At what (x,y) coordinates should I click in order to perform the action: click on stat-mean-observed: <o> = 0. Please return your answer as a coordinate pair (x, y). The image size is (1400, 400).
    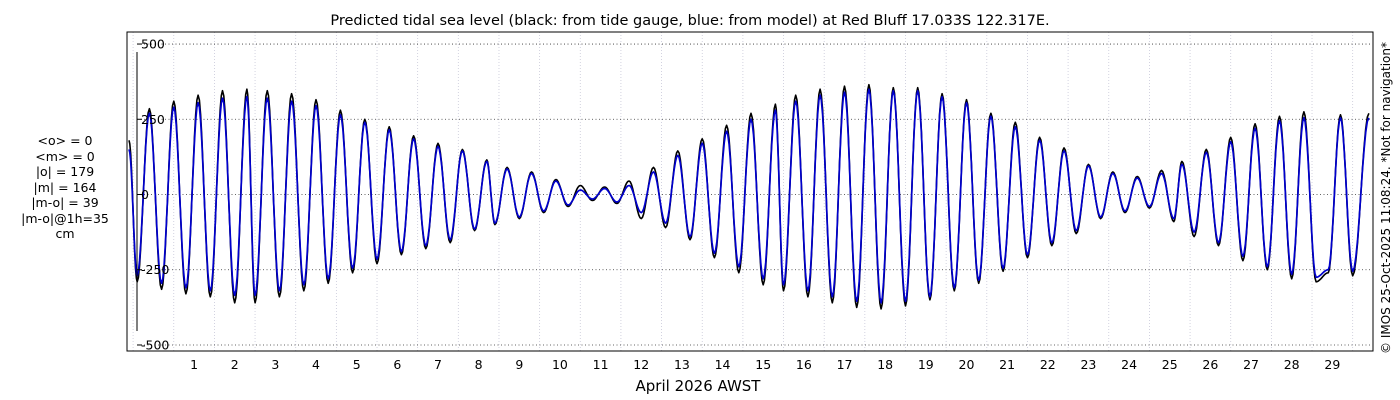
    Looking at the image, I should click on (65, 140).